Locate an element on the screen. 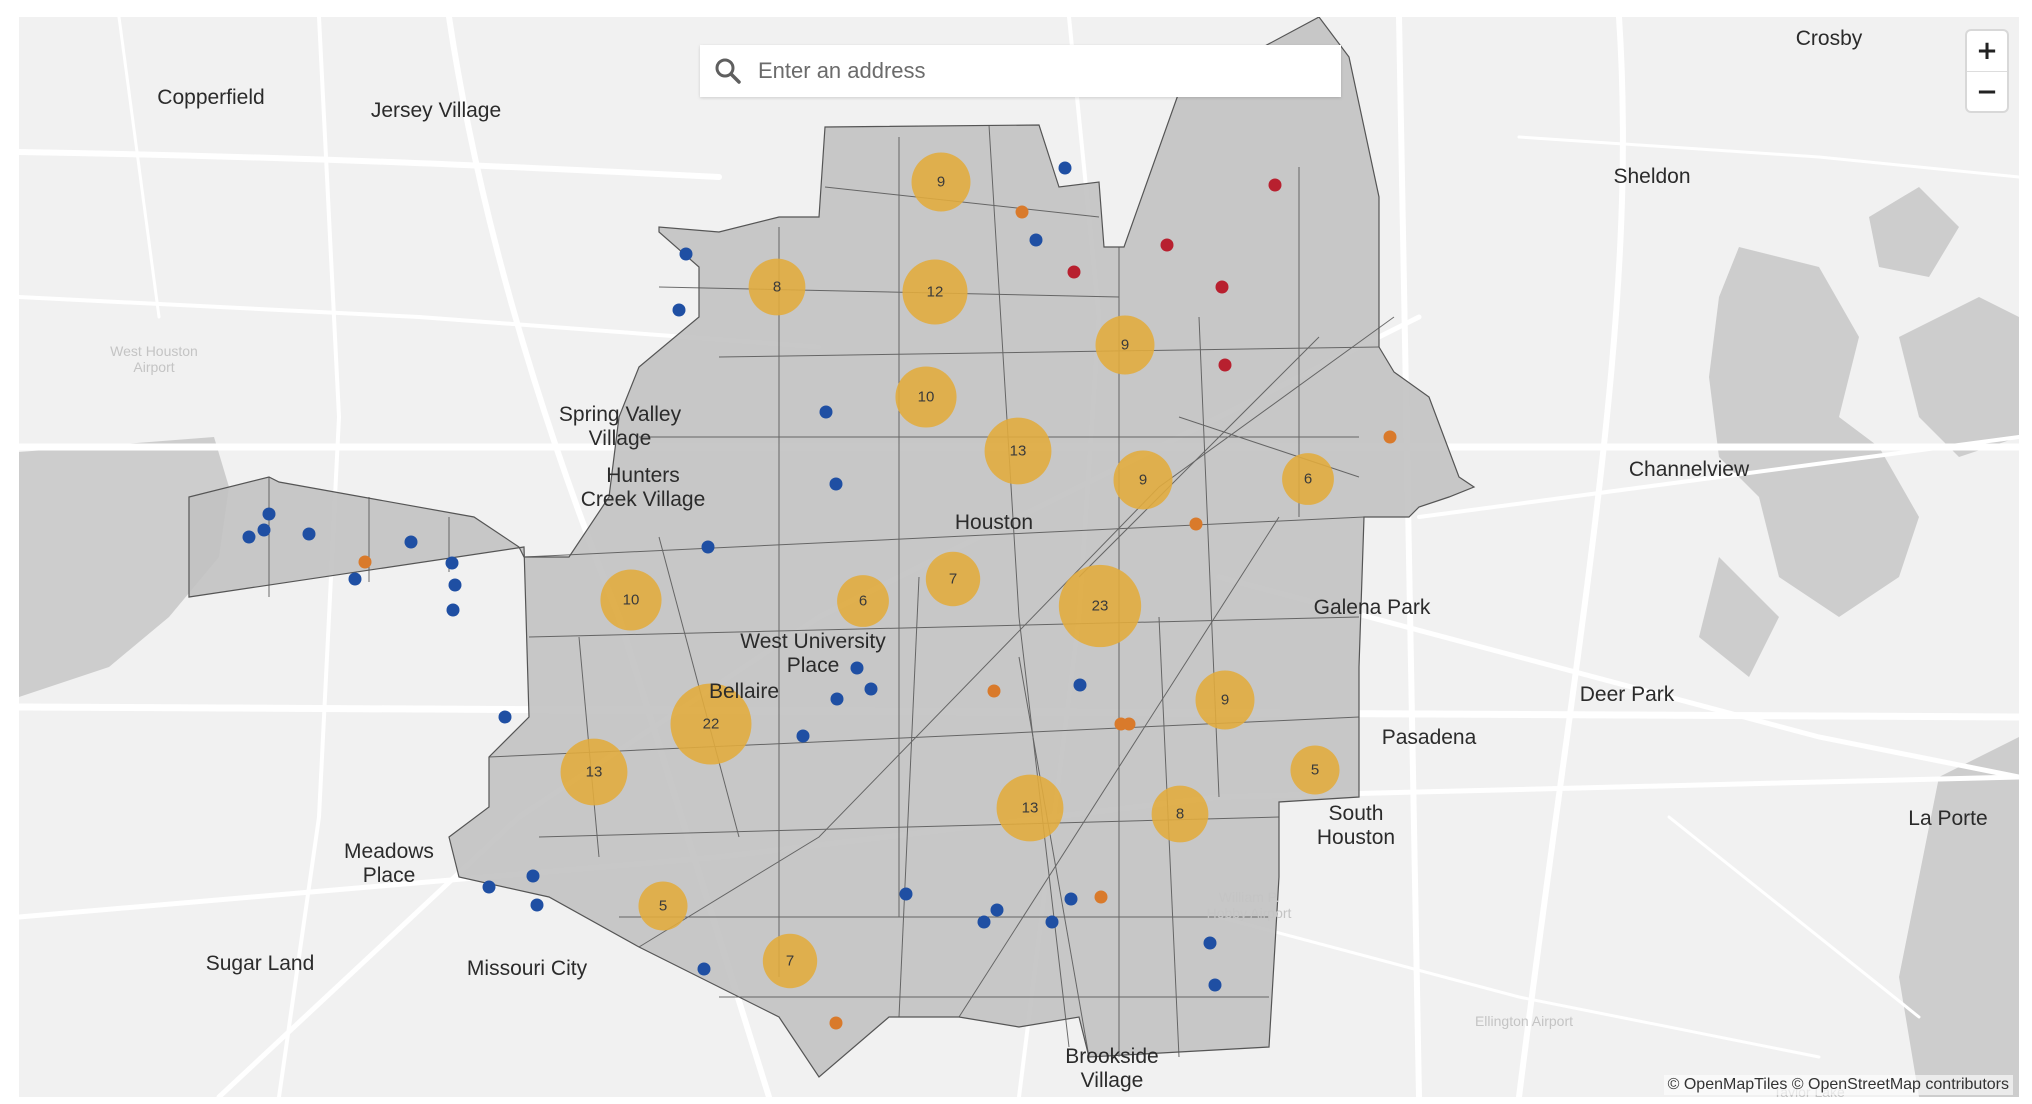  zoom-control: + − is located at coordinates (1987, 71).